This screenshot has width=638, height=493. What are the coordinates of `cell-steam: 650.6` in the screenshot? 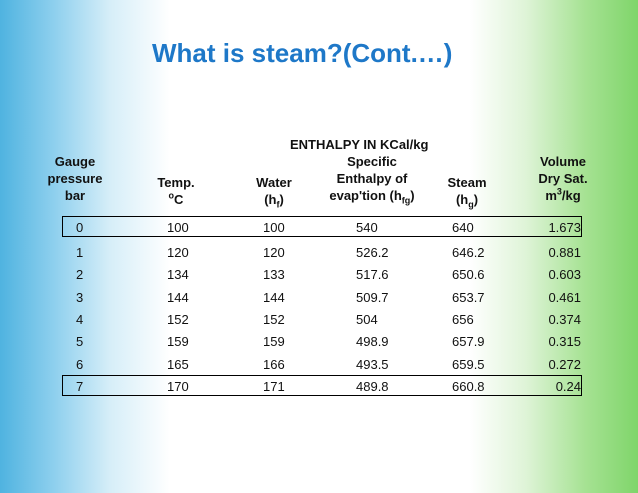 It's located at (468, 274).